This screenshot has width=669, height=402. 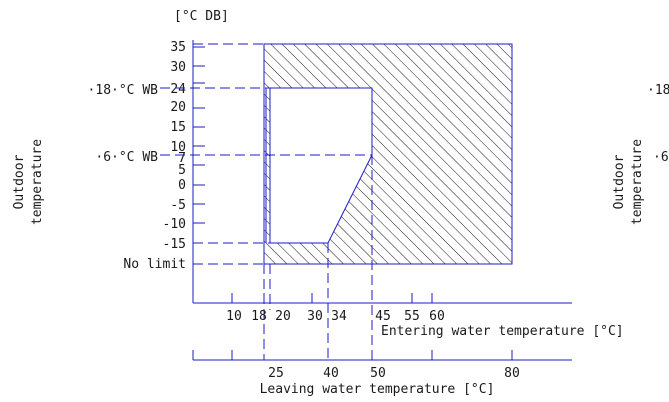 I want to click on entering-tick-label: 30, so click(x=315, y=316).